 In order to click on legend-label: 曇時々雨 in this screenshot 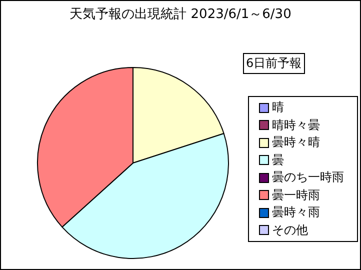, I will do `click(296, 213)`.